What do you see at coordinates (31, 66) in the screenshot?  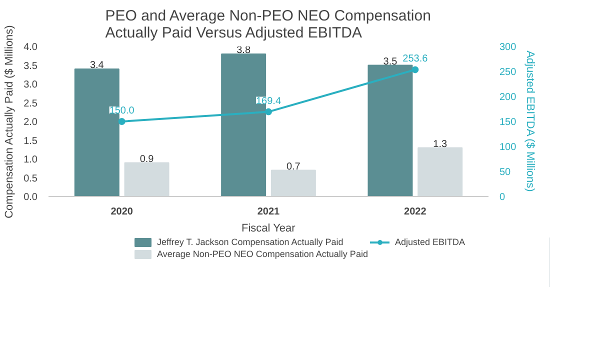 I see `y-tick-label: 3.5` at bounding box center [31, 66].